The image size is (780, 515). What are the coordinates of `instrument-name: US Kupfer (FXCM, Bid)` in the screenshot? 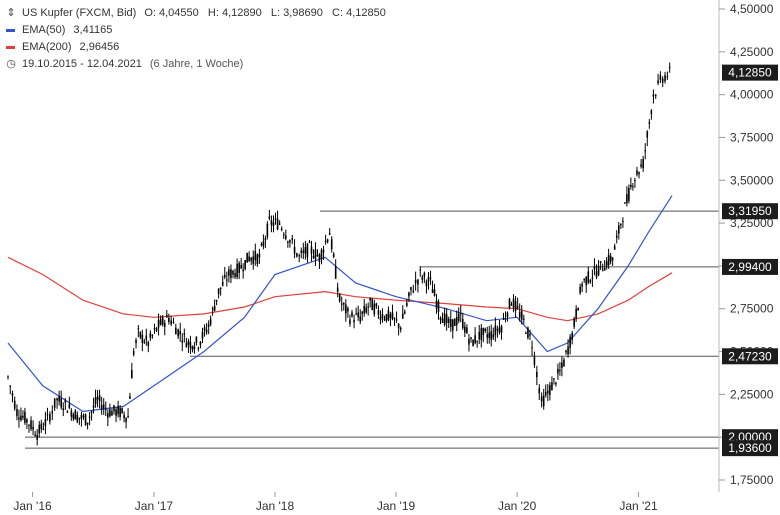 It's located at (79, 13).